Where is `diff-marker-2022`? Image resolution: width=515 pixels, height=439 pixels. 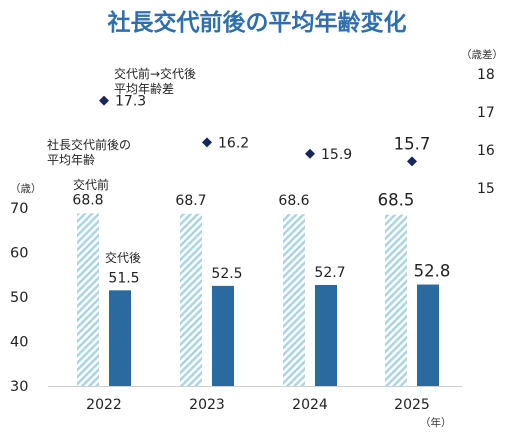
diff-marker-2022 is located at coordinates (104, 100).